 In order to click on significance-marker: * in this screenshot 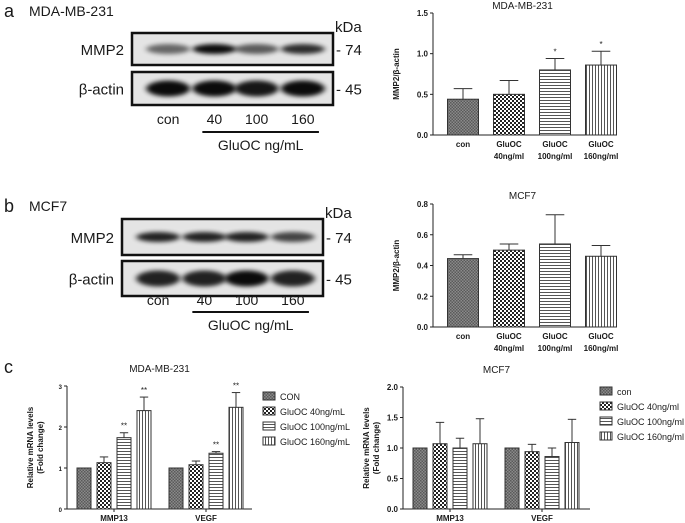, I will do `click(554, 52)`.